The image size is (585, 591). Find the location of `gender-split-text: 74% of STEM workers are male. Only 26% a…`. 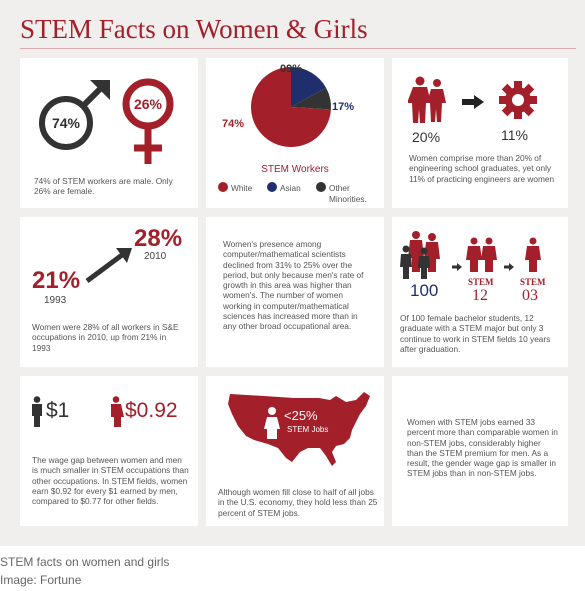

gender-split-text: 74% of STEM workers are male. Only 26% a… is located at coordinates (103, 186).